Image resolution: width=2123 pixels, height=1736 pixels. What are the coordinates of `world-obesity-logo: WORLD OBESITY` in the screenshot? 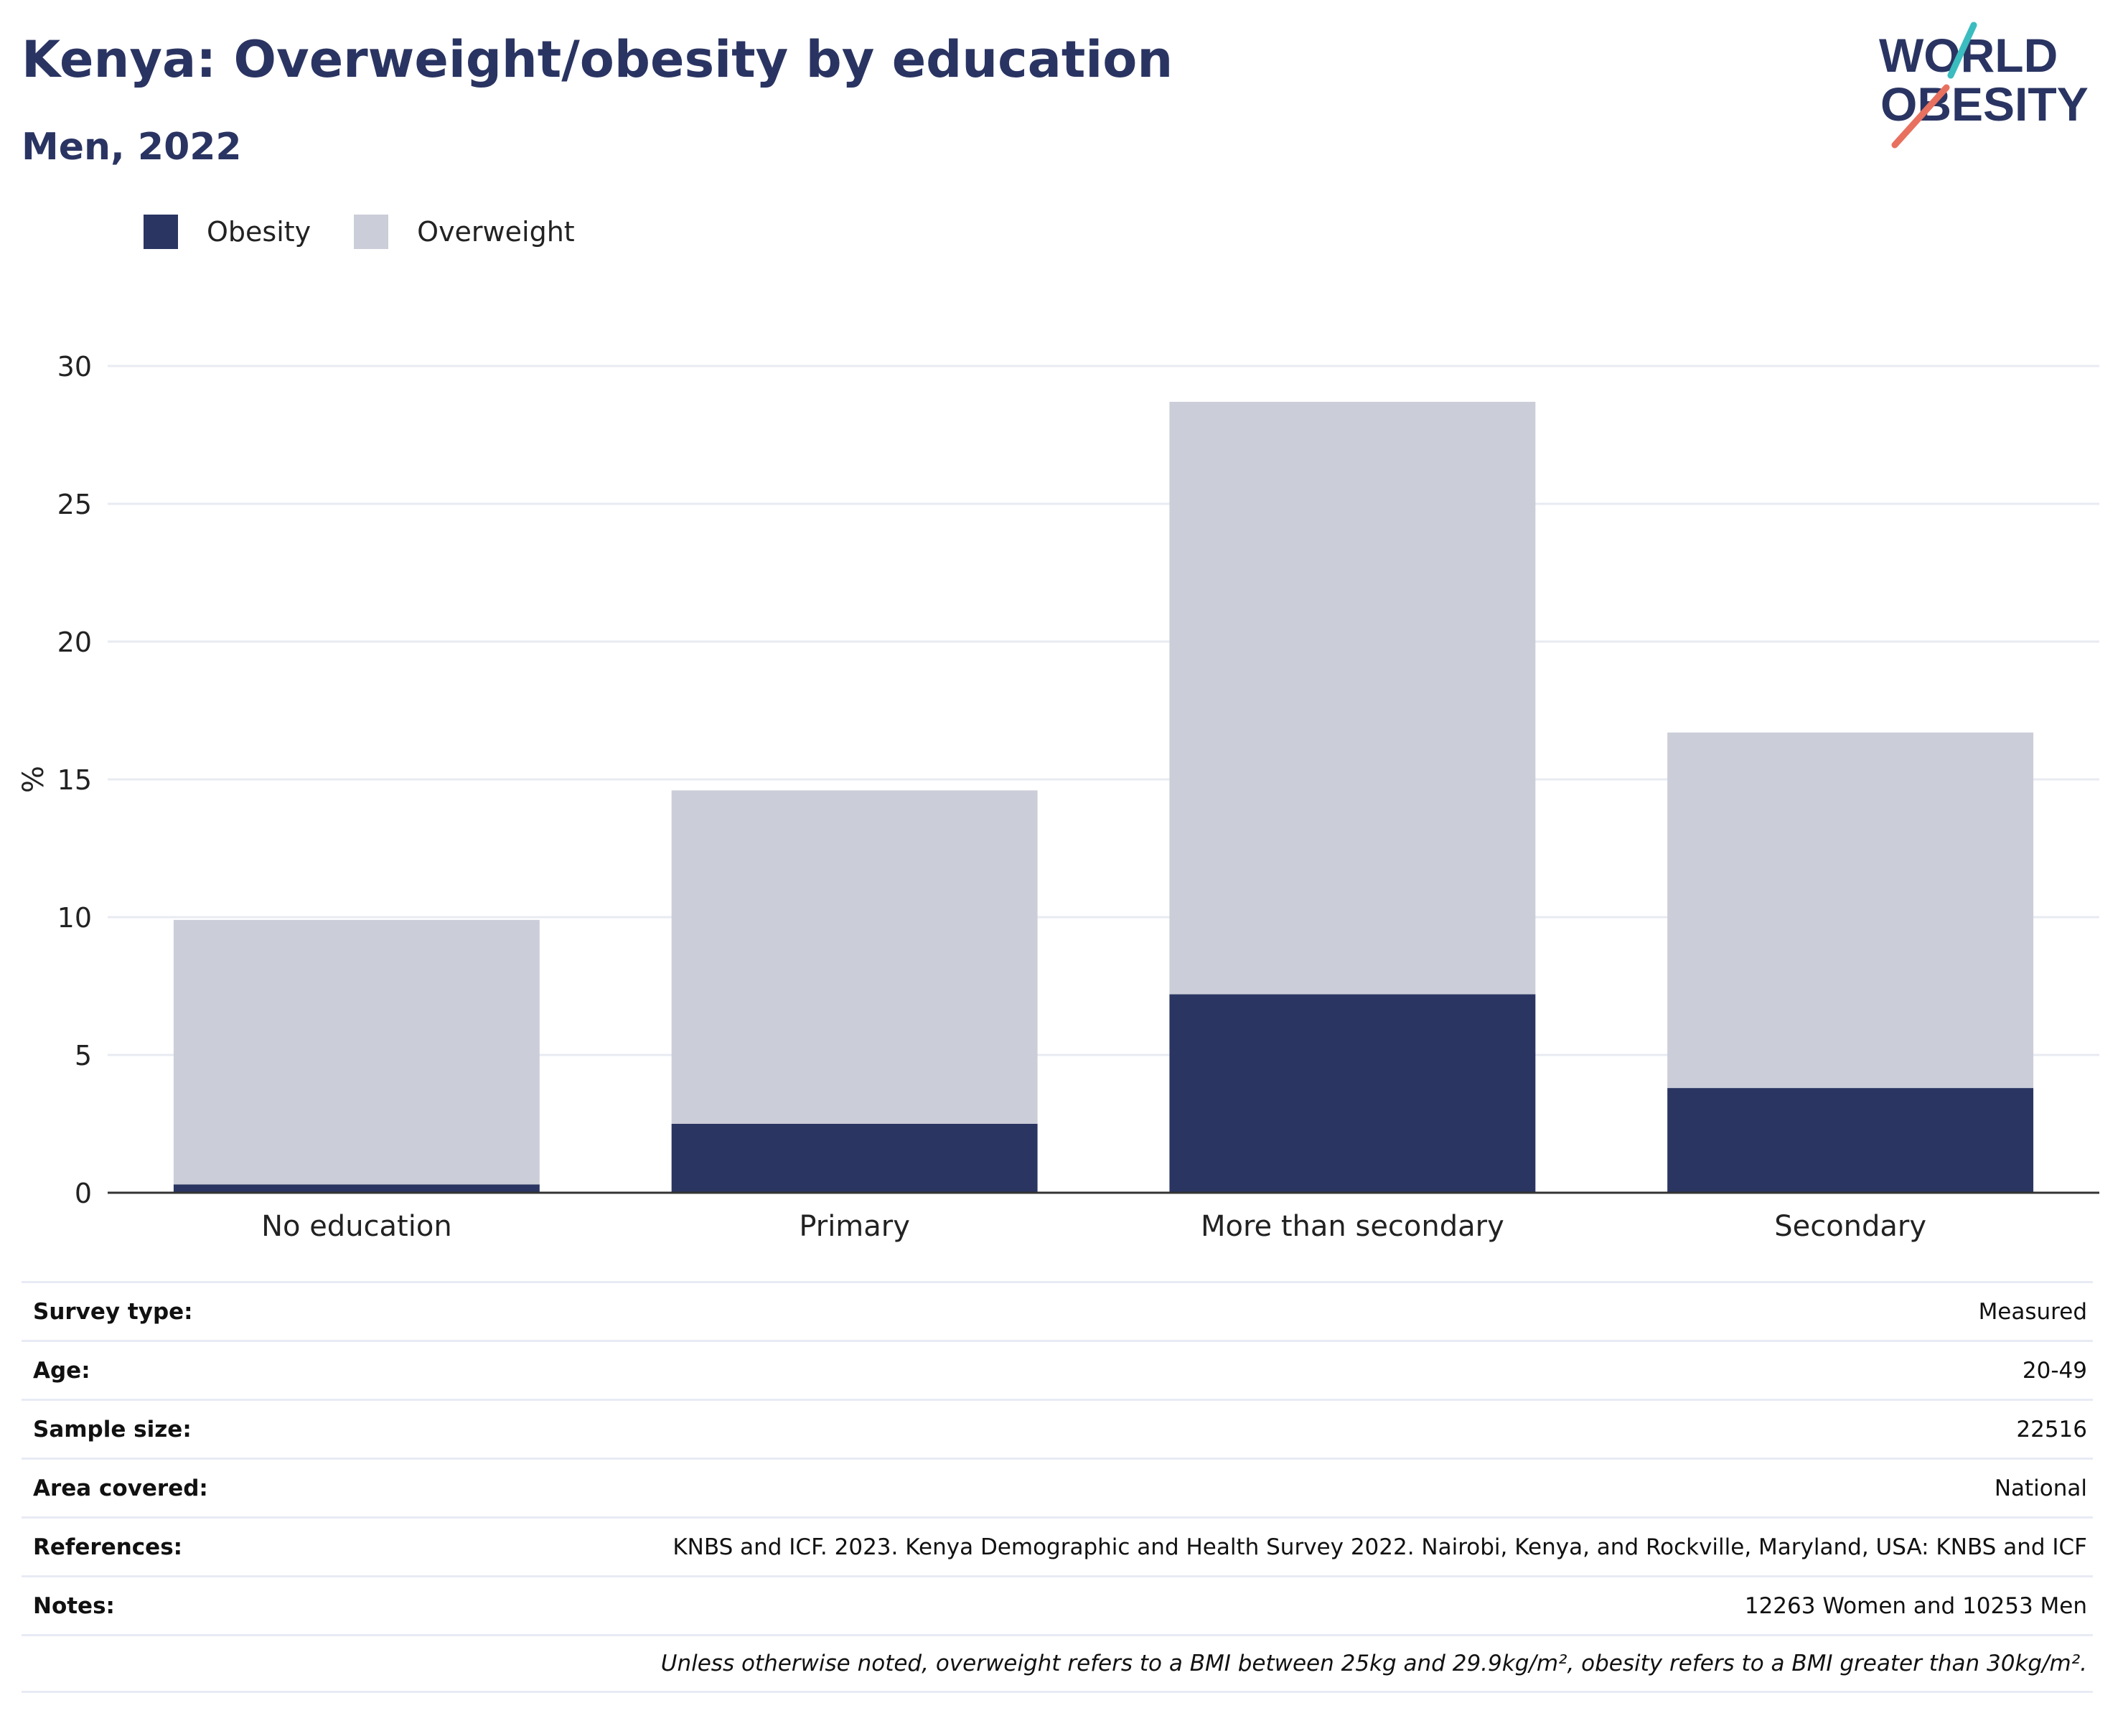 It's located at (1984, 85).